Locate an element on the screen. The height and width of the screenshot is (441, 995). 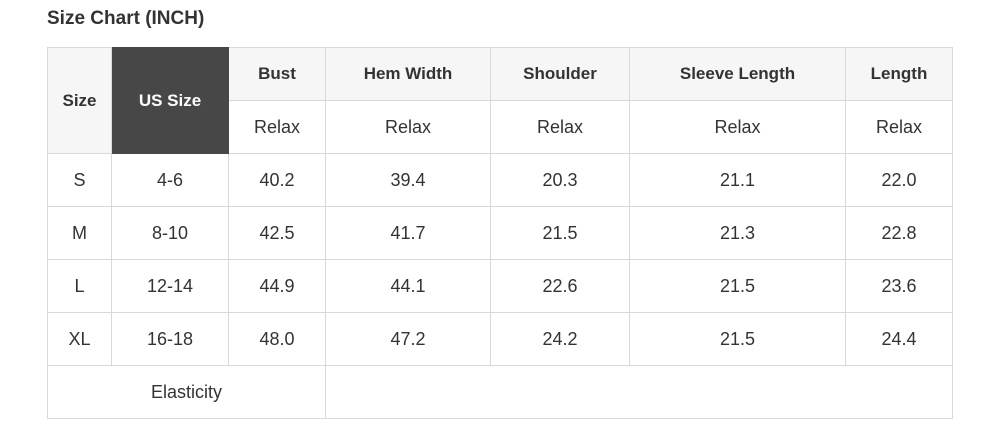
fit-row: Relax Relax Relax Relax Relax is located at coordinates (500, 127).